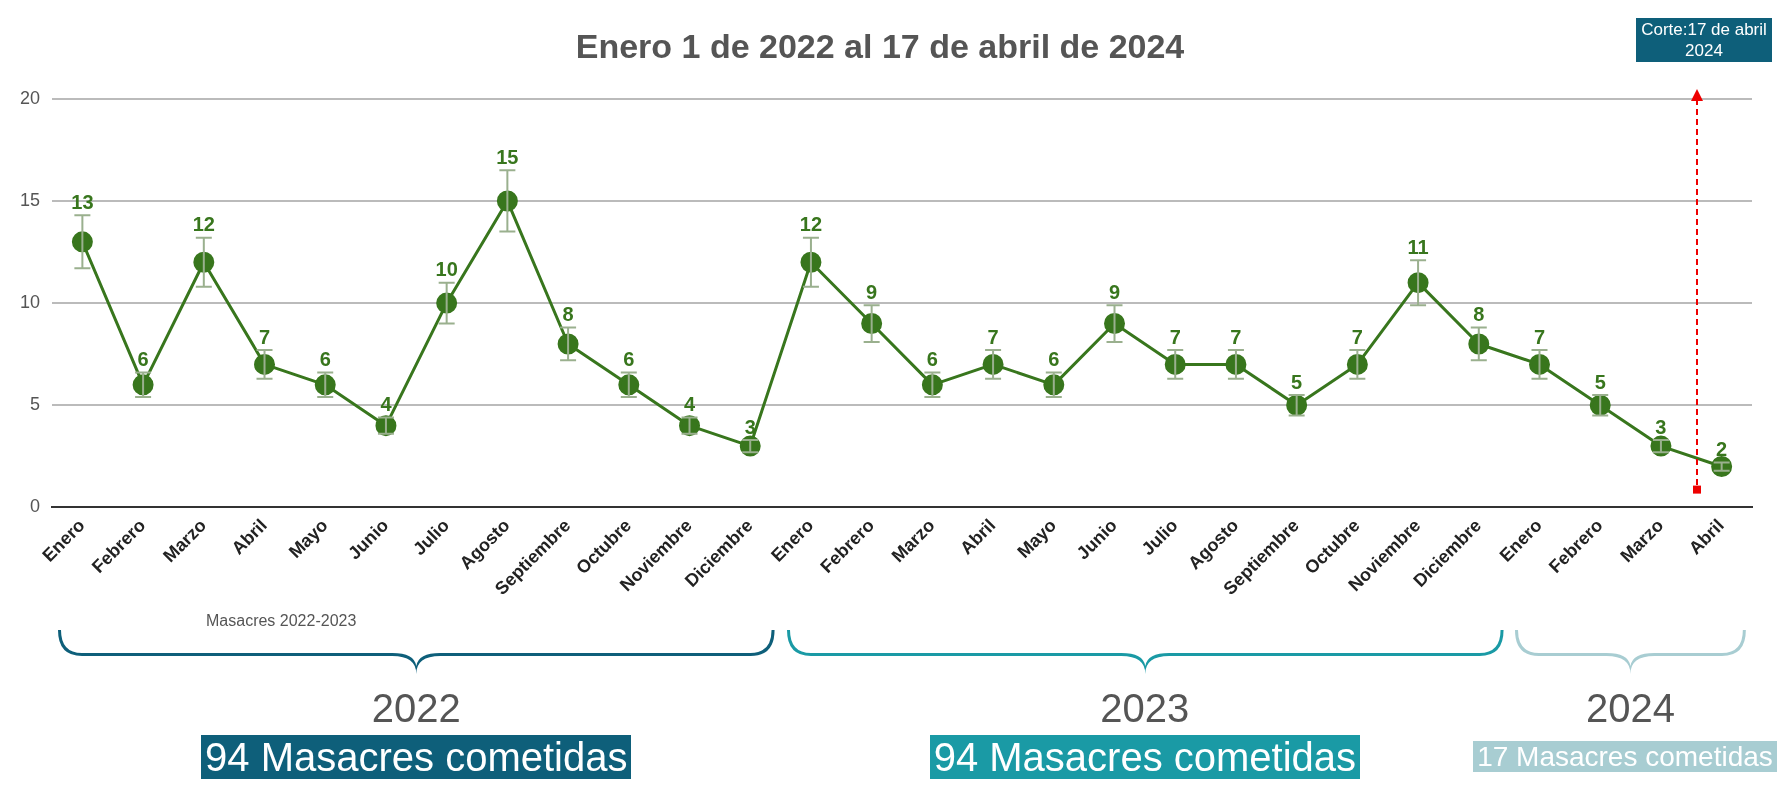  What do you see at coordinates (1418, 246) in the screenshot?
I see `data-label: 11` at bounding box center [1418, 246].